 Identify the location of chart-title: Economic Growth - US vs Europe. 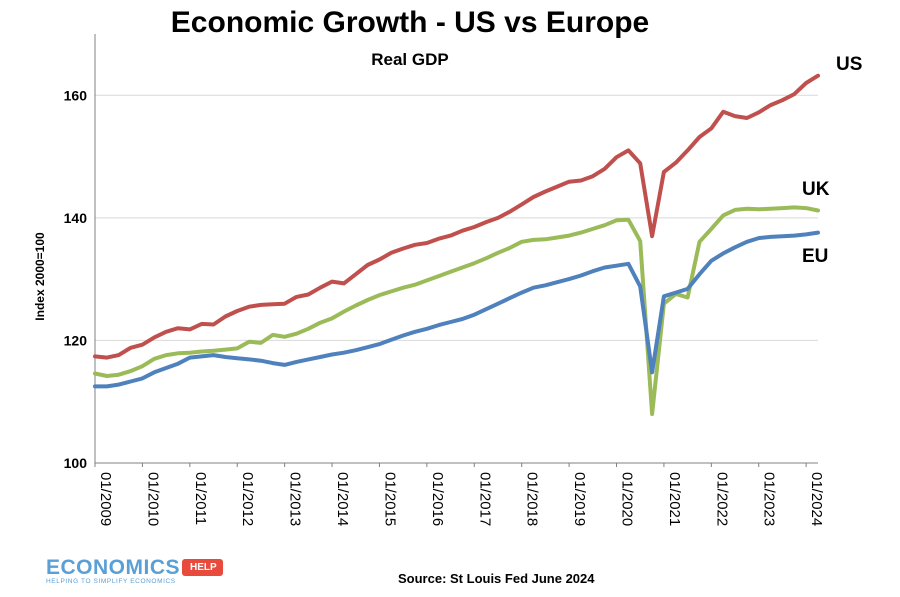
(410, 22).